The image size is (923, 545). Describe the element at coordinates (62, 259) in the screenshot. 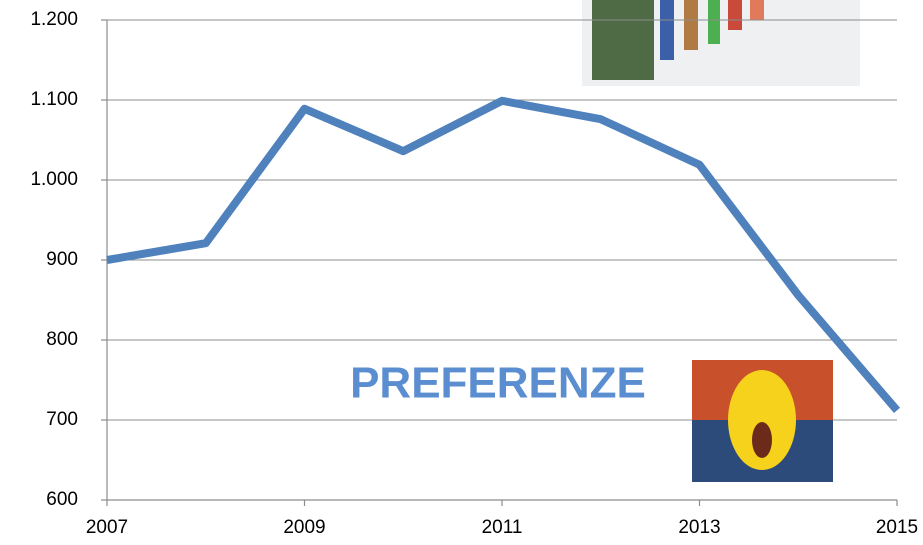

I see `y-tick-label: 900` at that location.